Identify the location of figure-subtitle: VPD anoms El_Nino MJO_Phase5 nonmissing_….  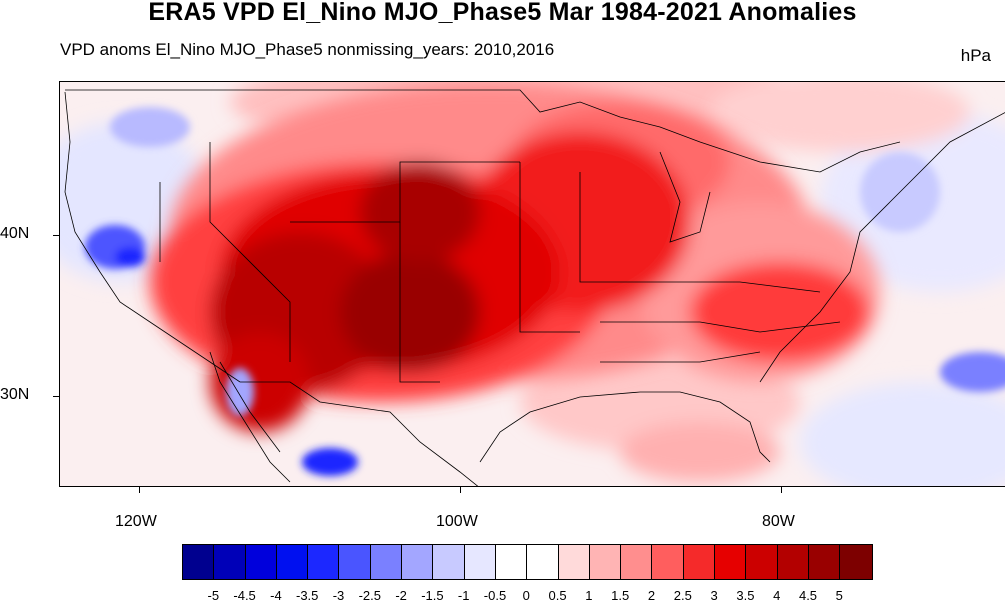
(307, 49).